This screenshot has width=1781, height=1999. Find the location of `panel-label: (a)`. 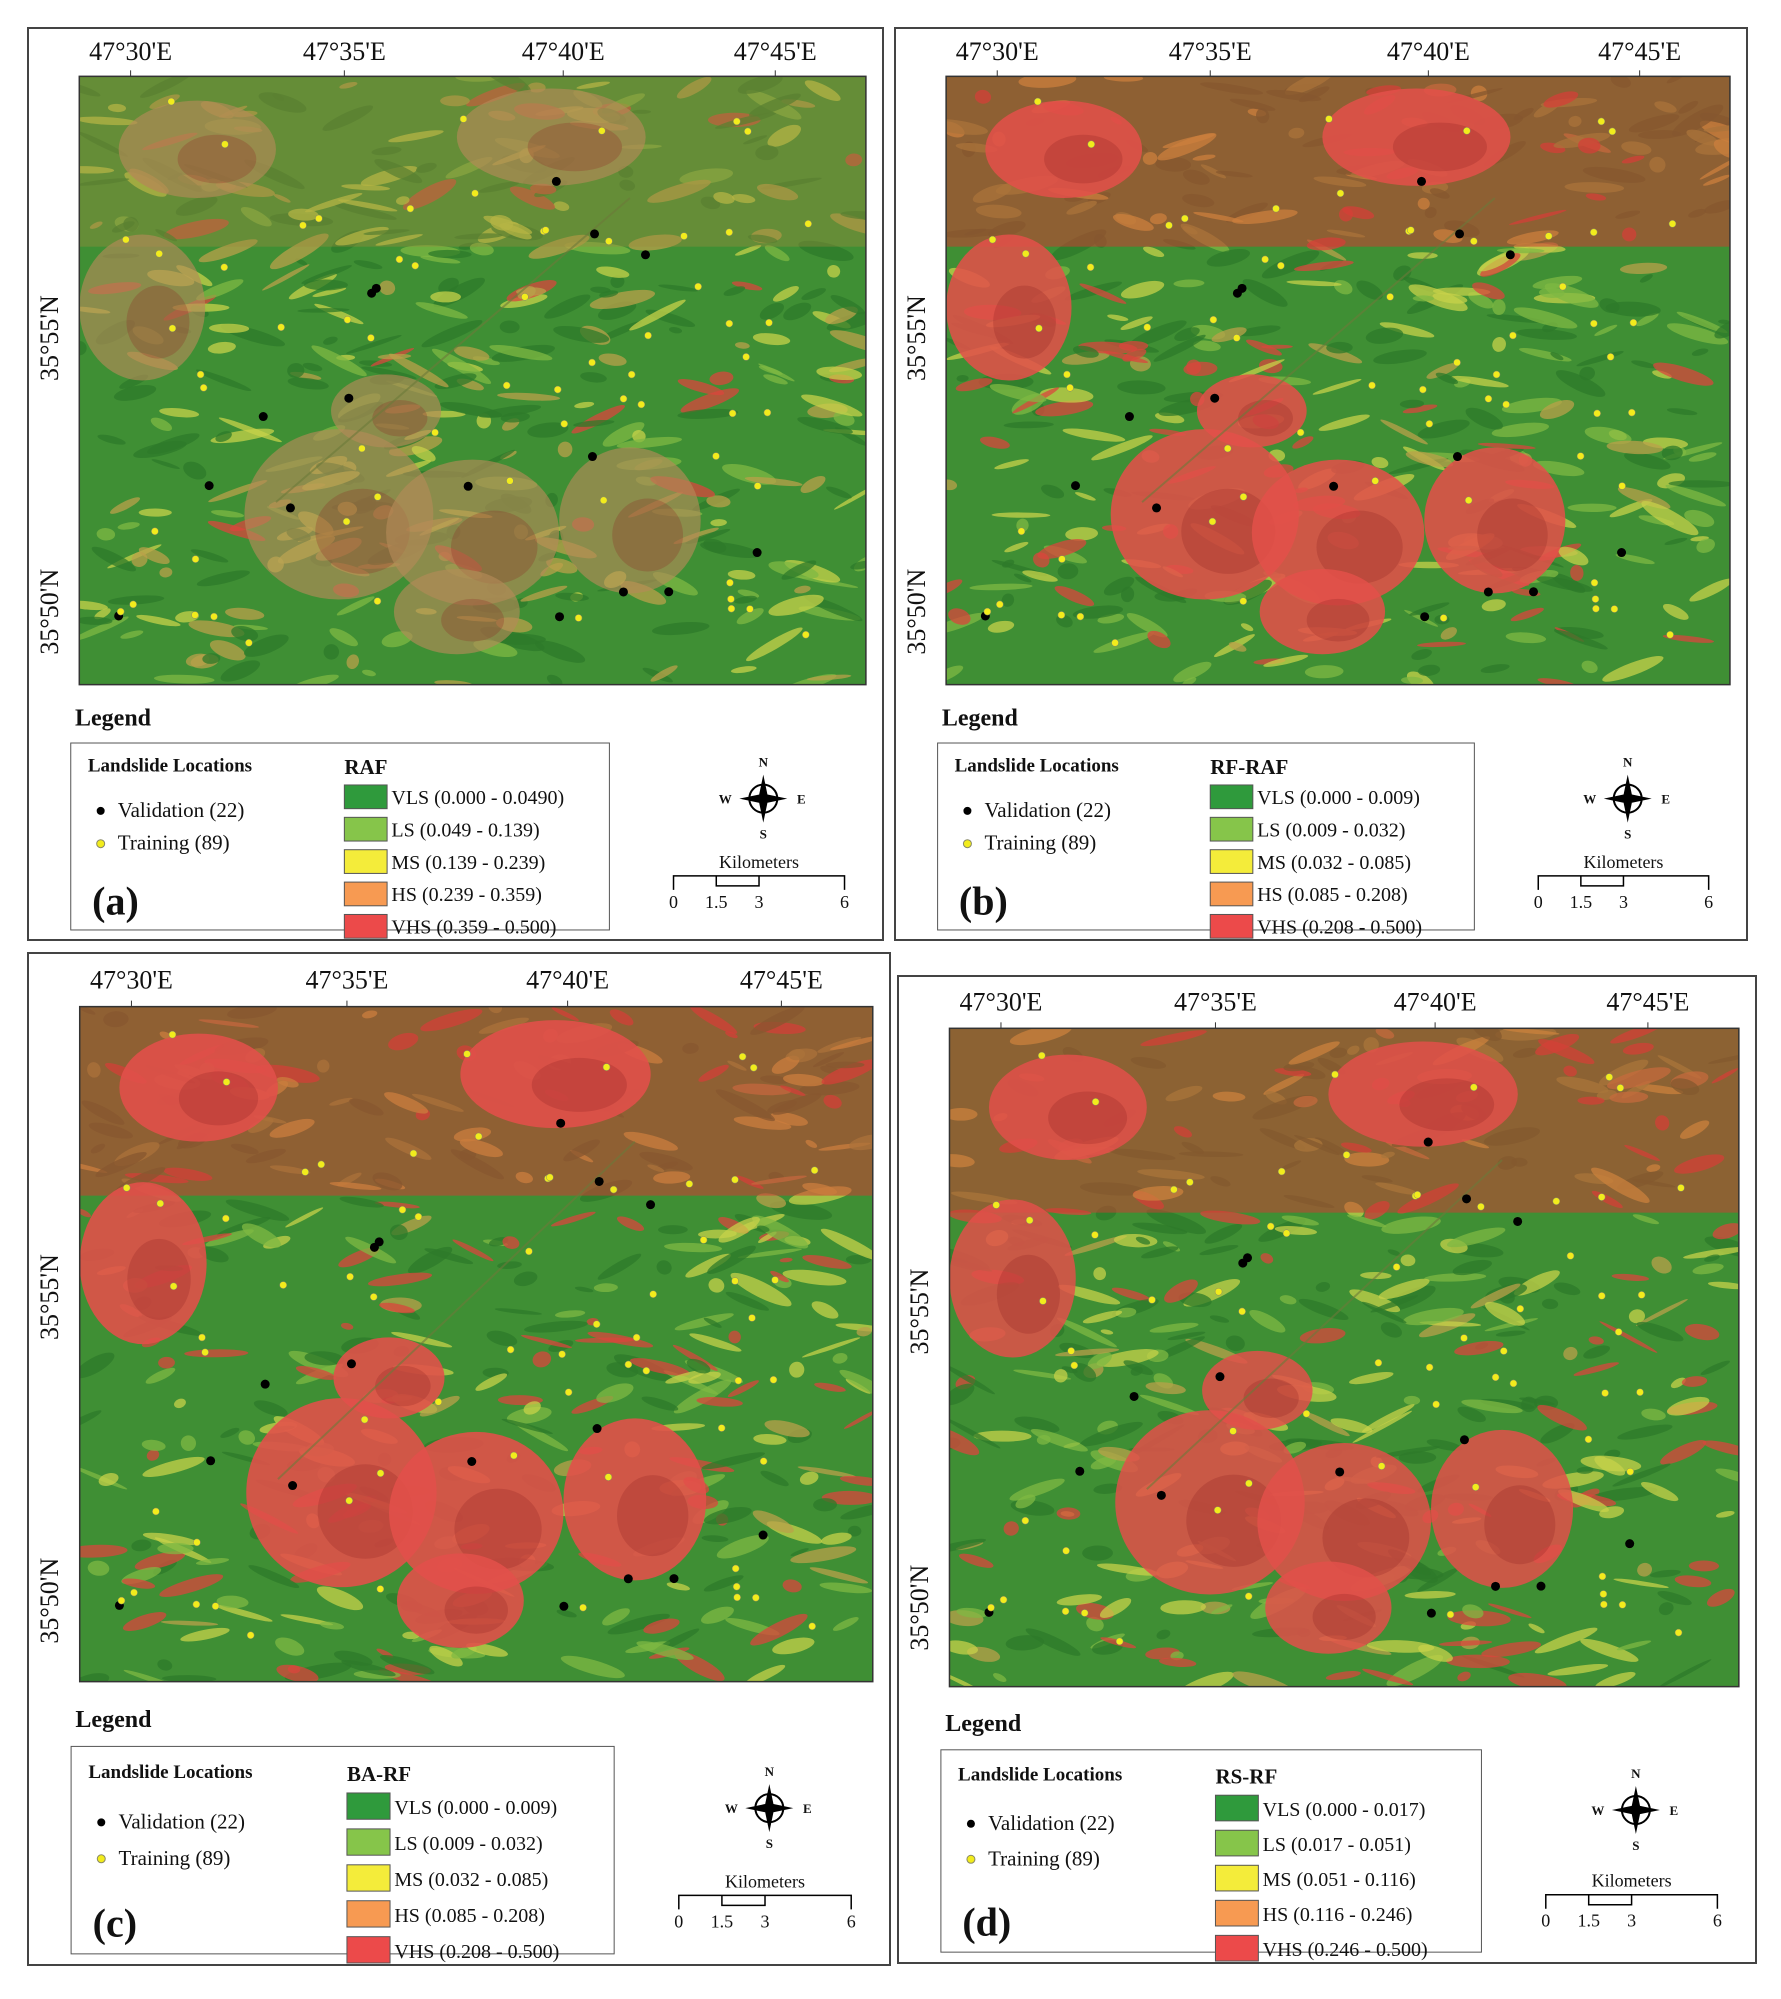

panel-label: (a) is located at coordinates (115, 900).